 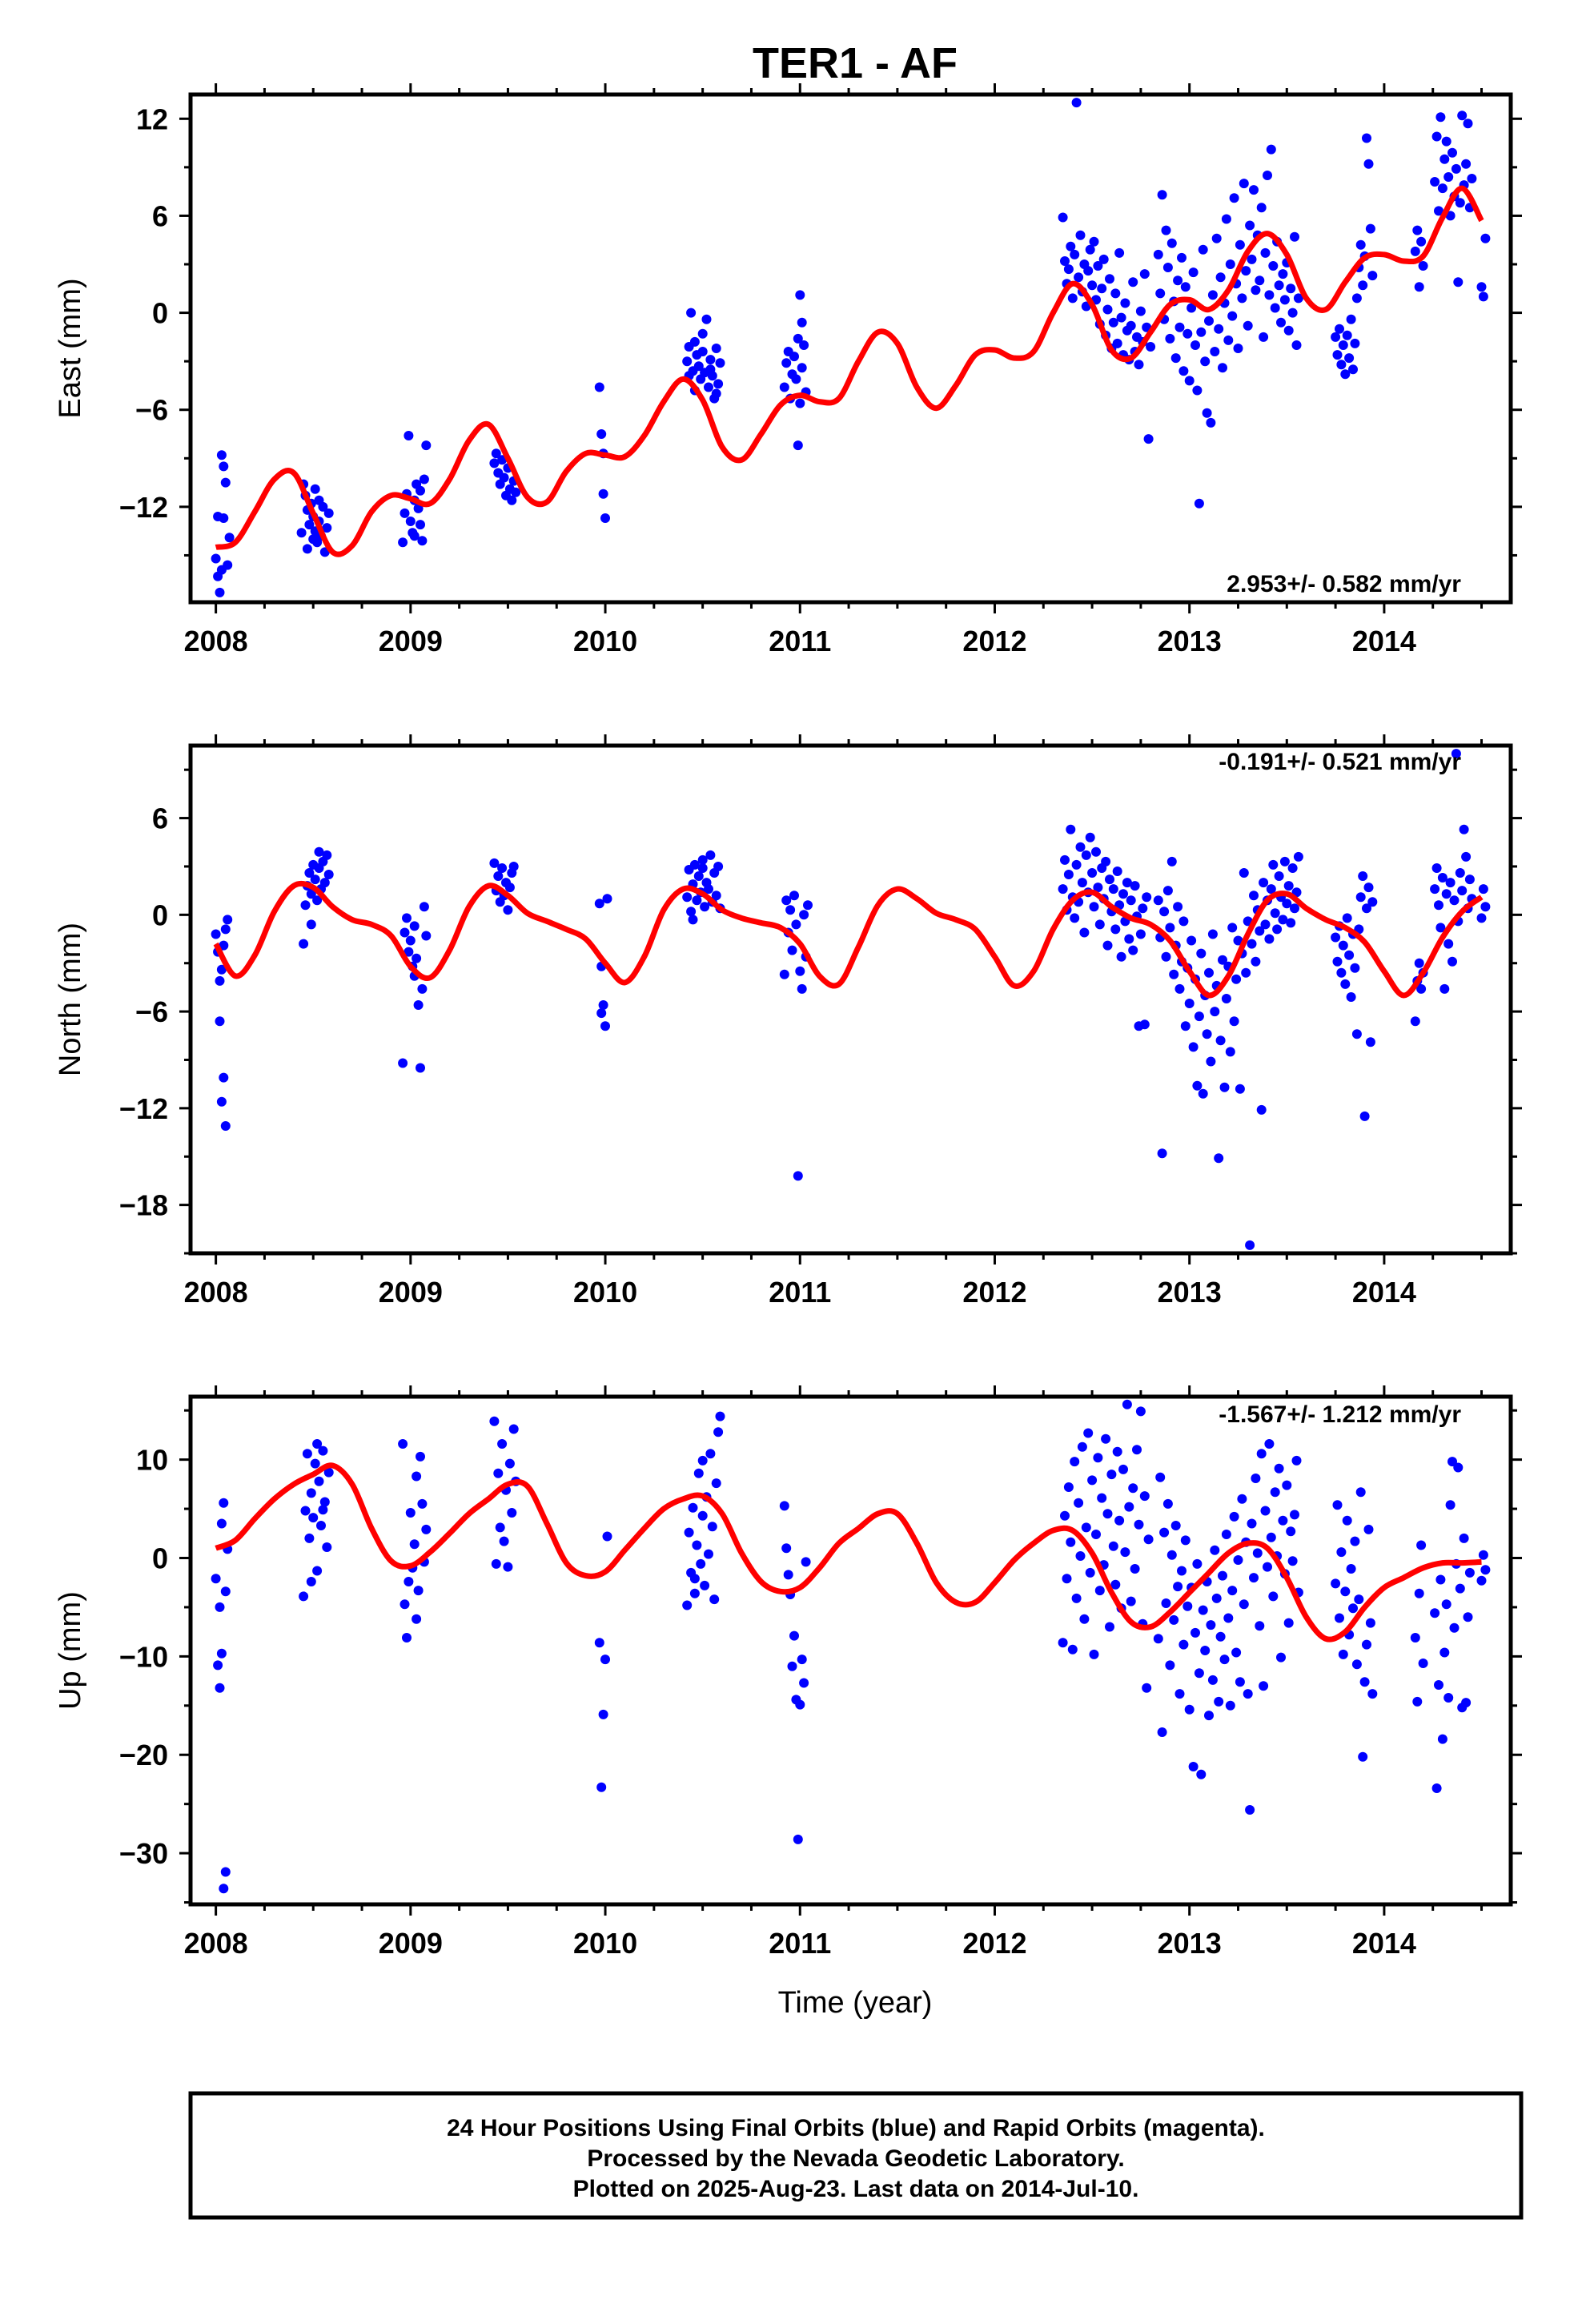 What do you see at coordinates (605, 1292) in the screenshot?
I see `x-tick-label: 2010` at bounding box center [605, 1292].